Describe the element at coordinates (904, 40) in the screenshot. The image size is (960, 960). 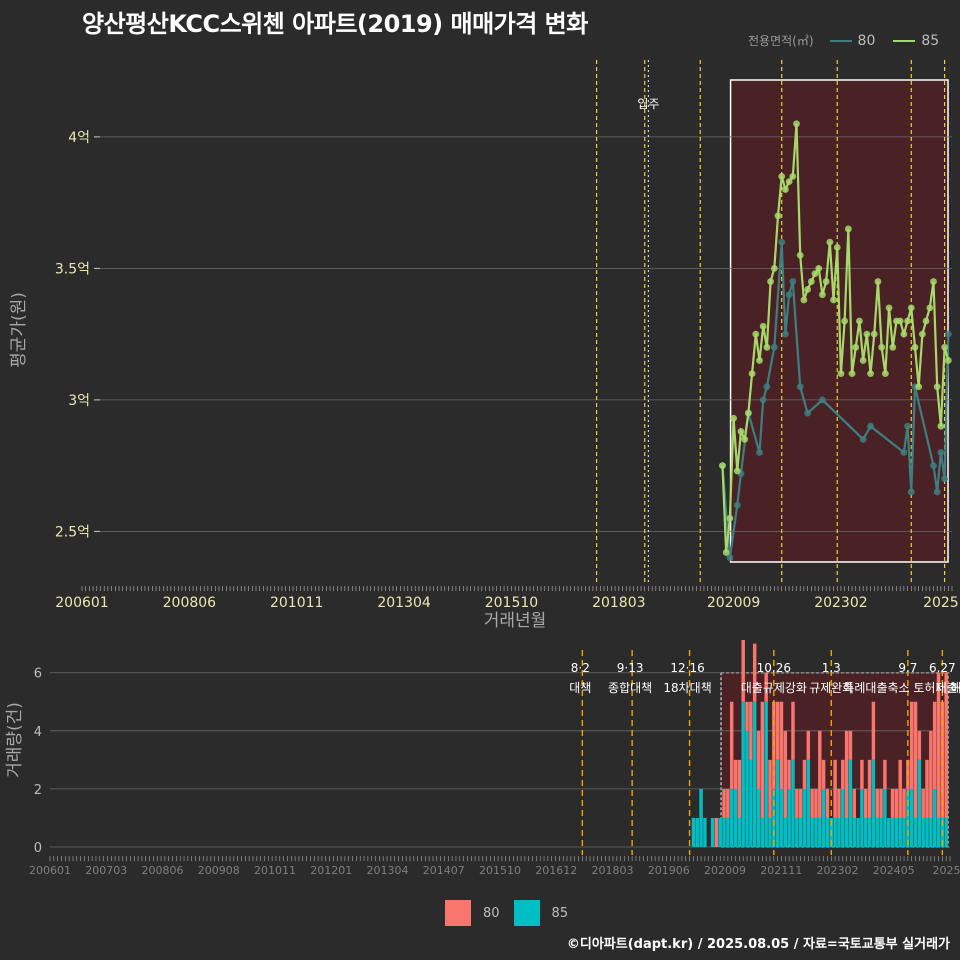
I see `legend-line-85-icon` at that location.